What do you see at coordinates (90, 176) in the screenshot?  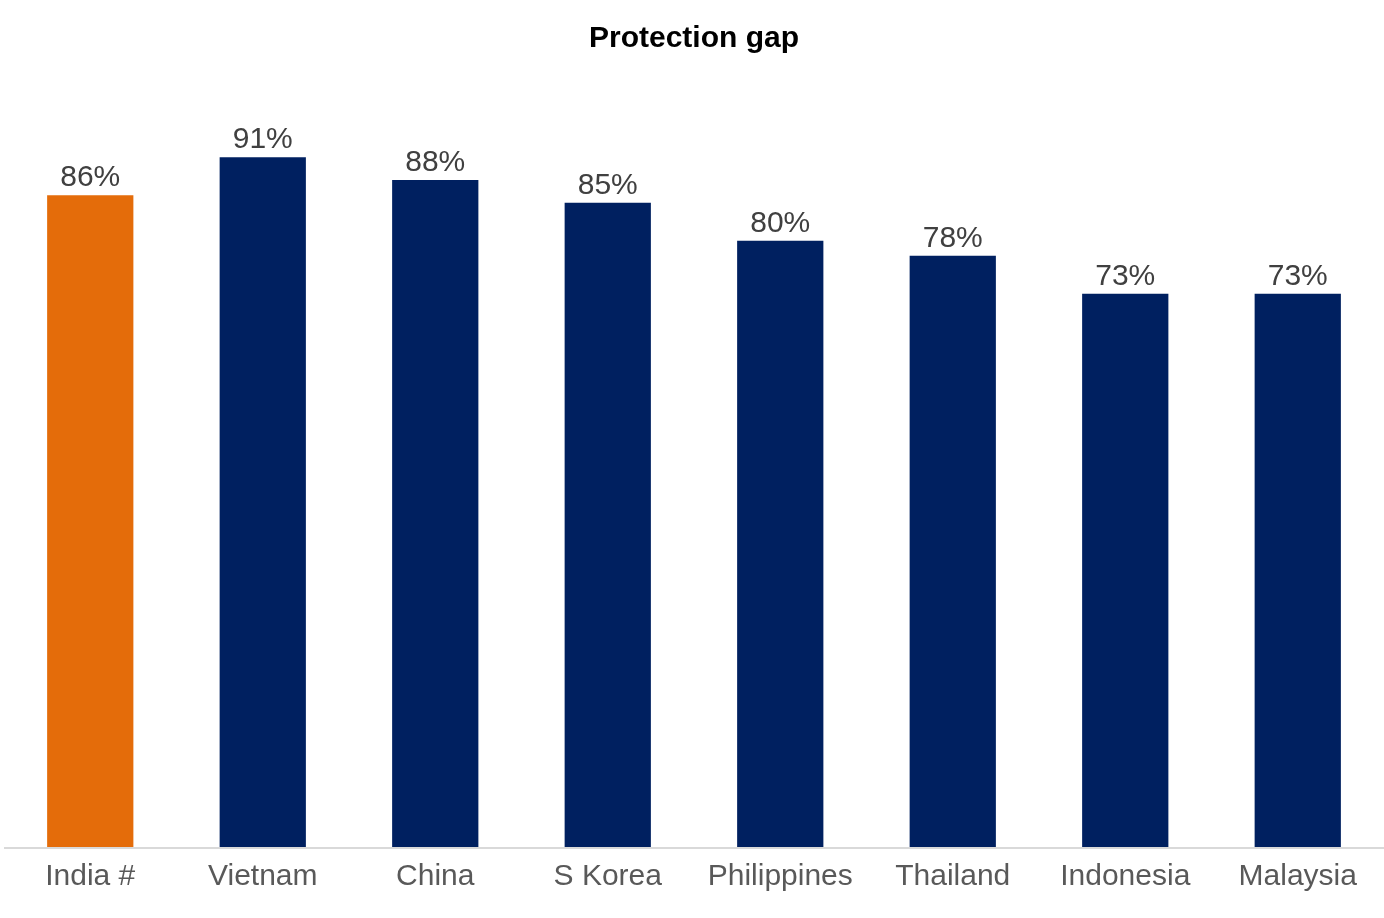 I see `data-label: 86%` at bounding box center [90, 176].